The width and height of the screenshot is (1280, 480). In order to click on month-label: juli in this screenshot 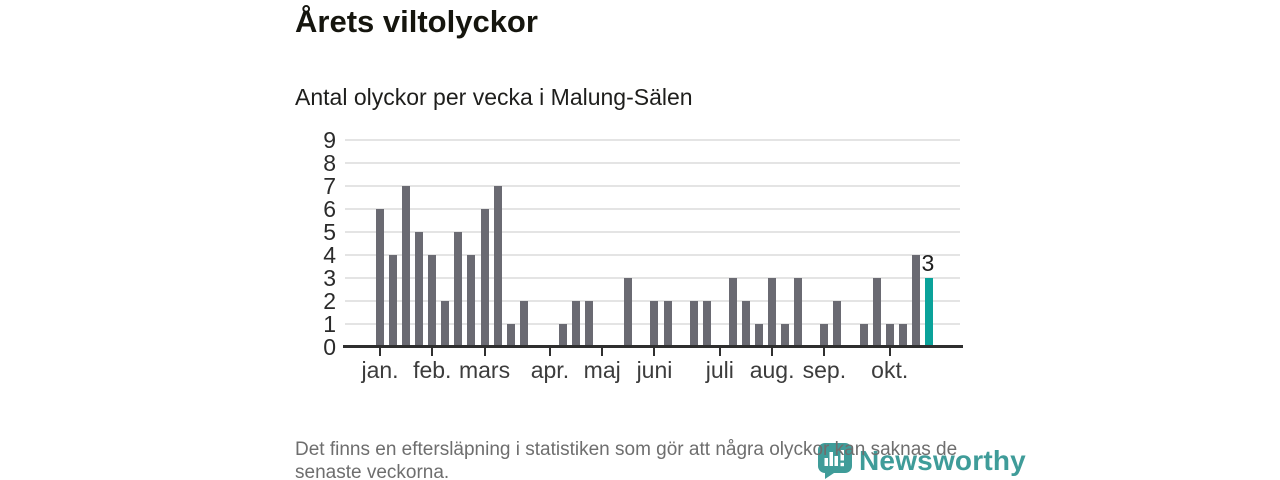, I will do `click(719, 370)`.